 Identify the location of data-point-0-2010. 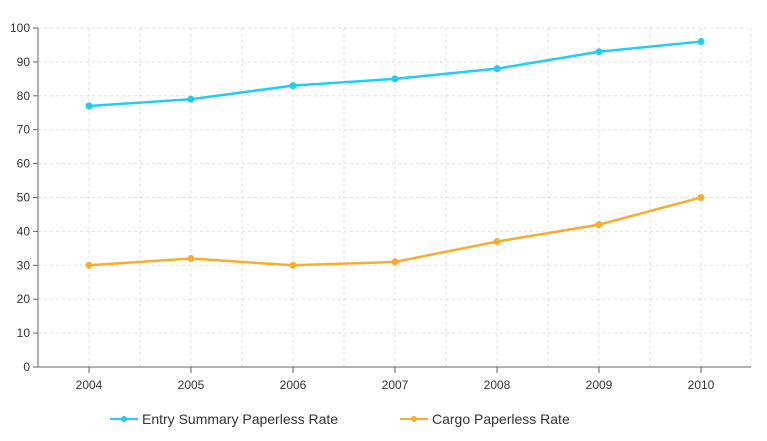
(701, 42).